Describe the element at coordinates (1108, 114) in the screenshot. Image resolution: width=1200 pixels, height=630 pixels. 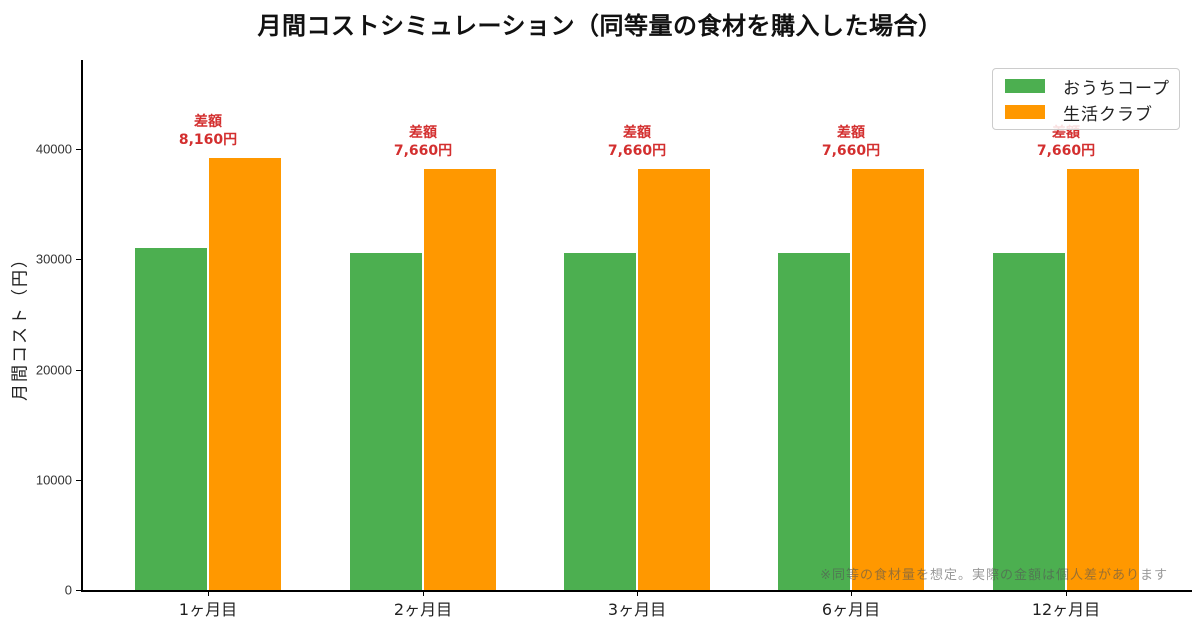
I see `legend-label: 生活クラブ` at that location.